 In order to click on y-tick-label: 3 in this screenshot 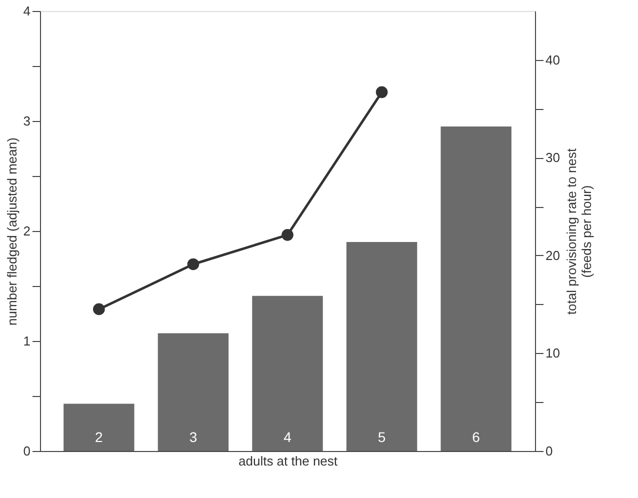, I will do `click(26, 121)`.